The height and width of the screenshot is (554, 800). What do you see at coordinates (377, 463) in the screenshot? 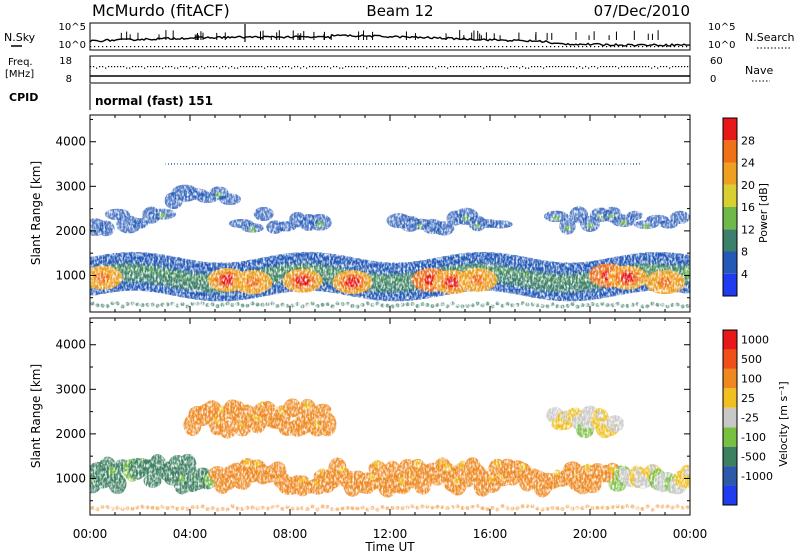
I see `velocity-cell` at bounding box center [377, 463].